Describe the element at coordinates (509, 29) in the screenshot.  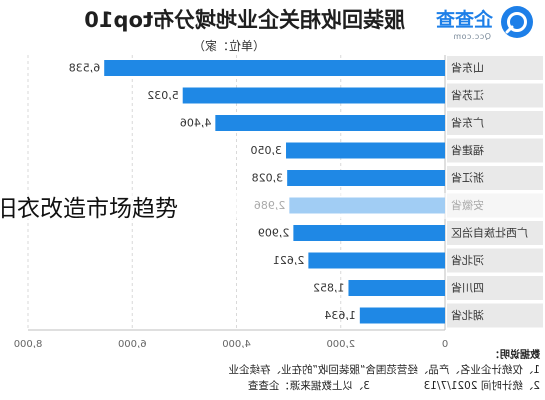
I see `qcc-logo-tail` at that location.